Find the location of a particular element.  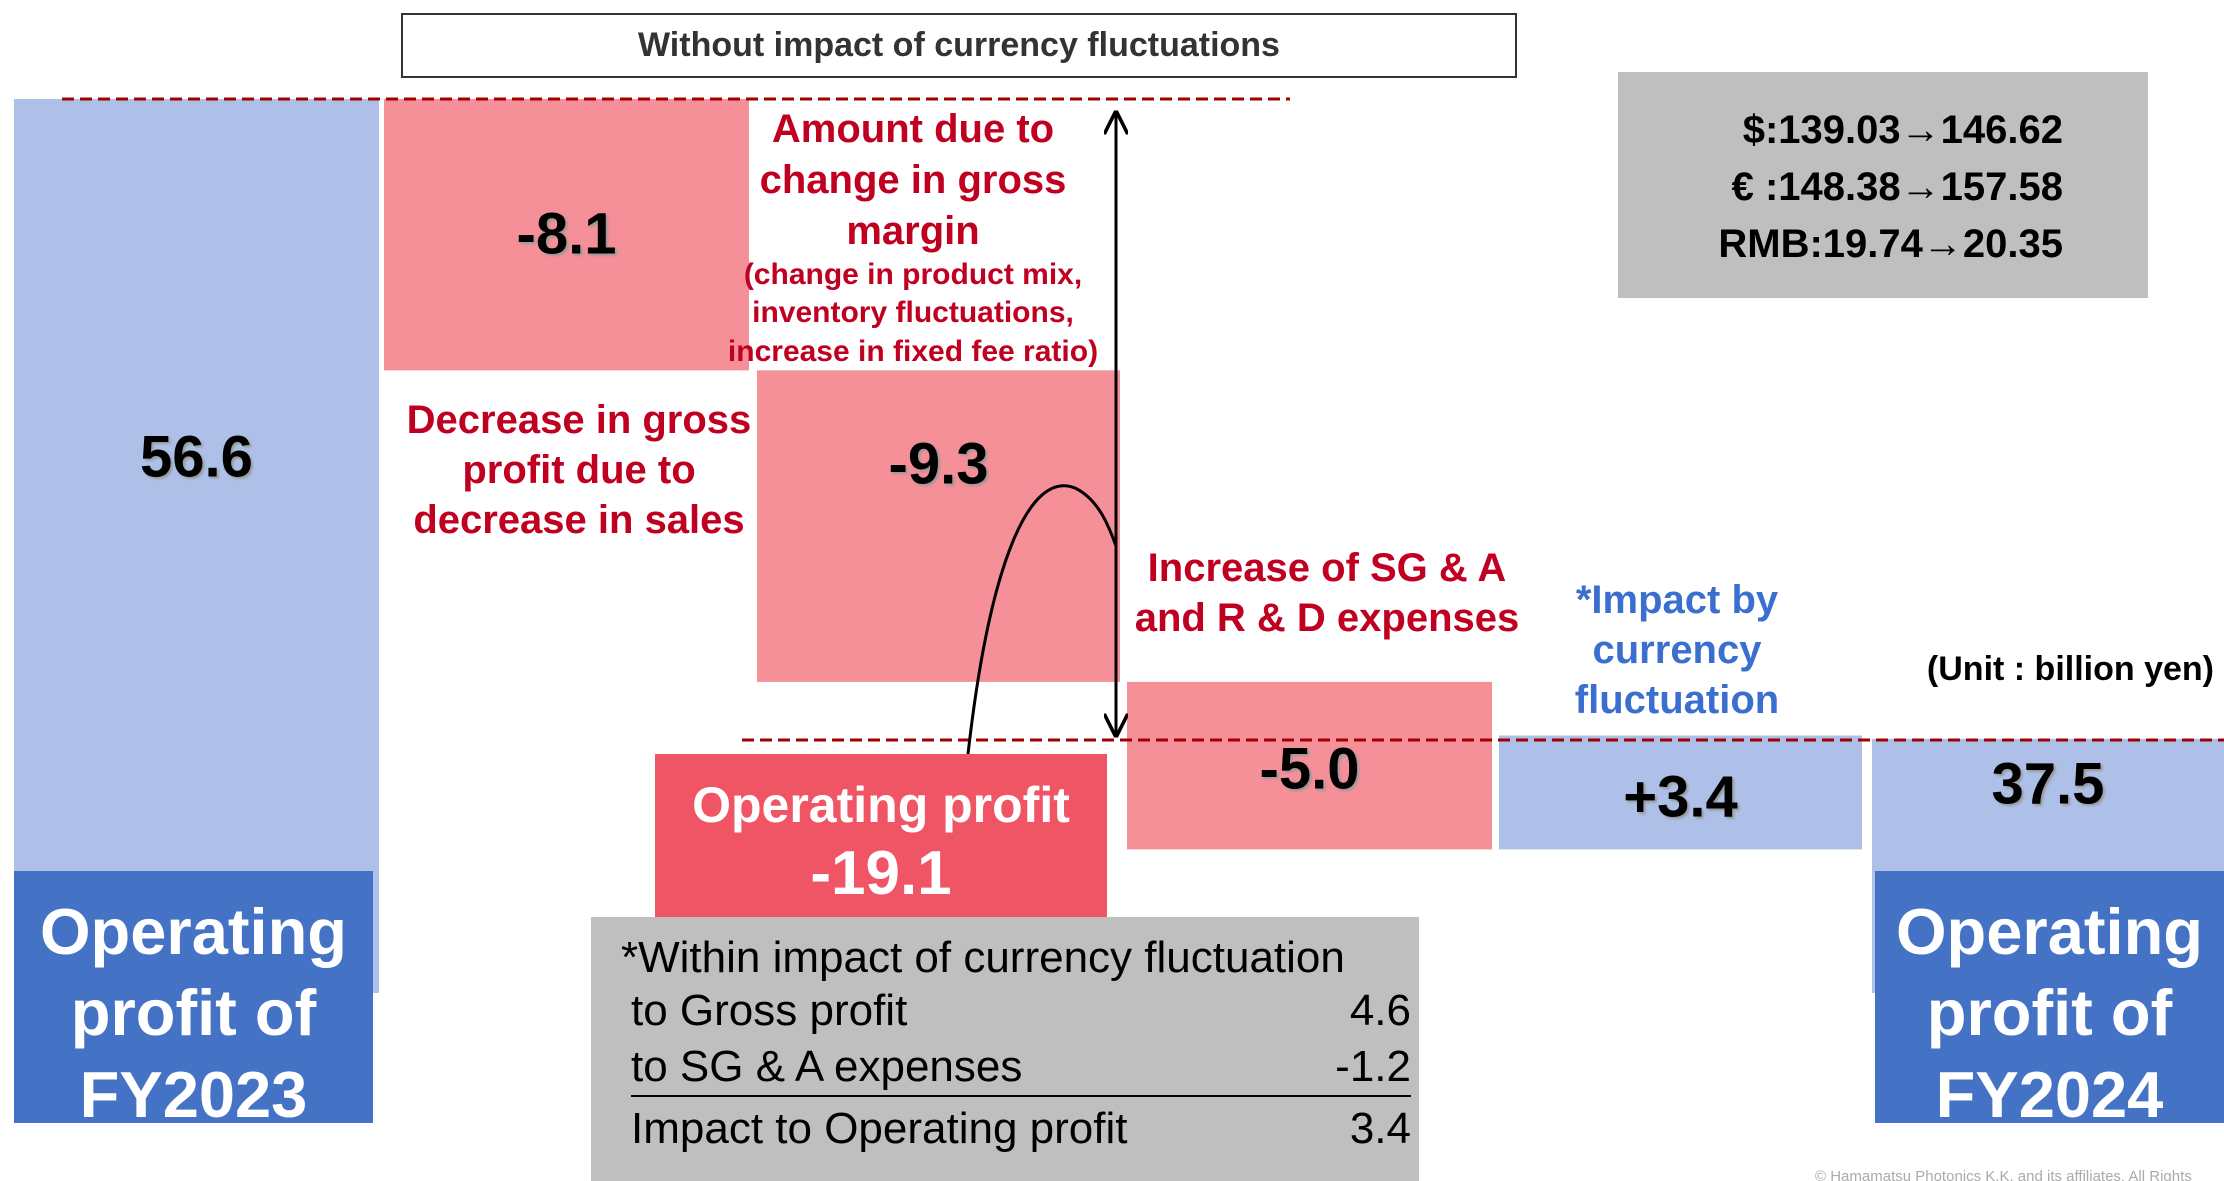

total-change-label: Operating profit is located at coordinates (881, 805).